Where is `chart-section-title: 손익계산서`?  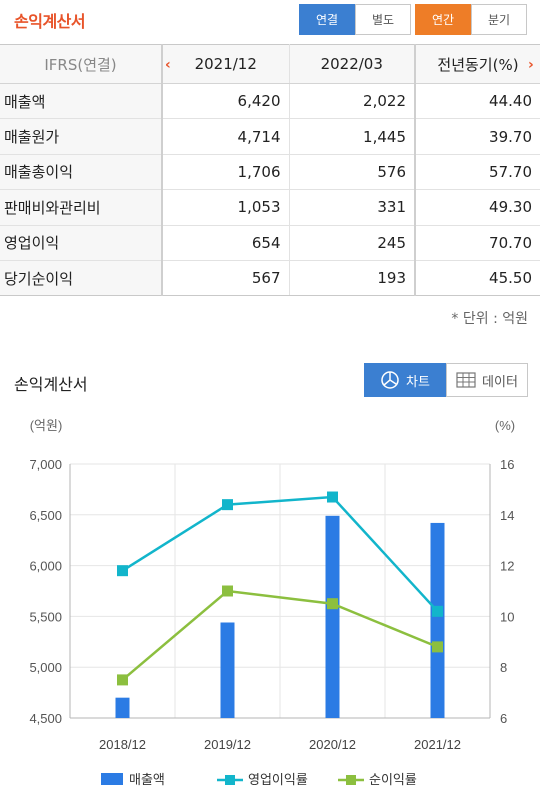
chart-section-title: 손익계산서 is located at coordinates (51, 384).